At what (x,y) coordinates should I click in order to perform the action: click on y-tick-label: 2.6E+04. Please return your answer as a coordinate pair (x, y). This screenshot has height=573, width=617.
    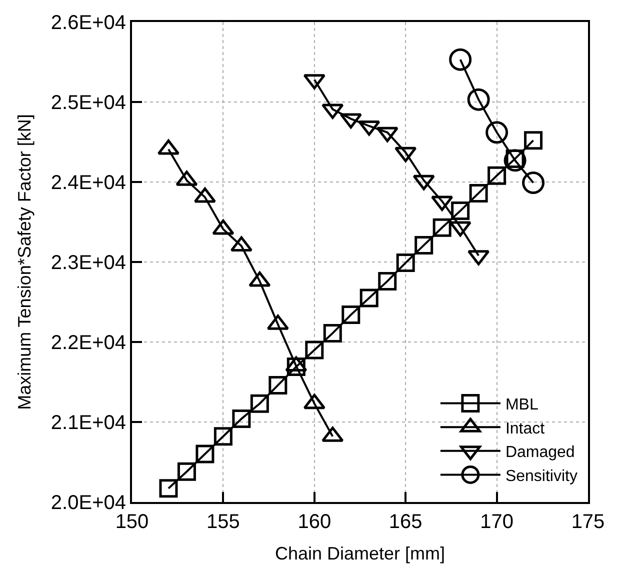
    Looking at the image, I should click on (88, 23).